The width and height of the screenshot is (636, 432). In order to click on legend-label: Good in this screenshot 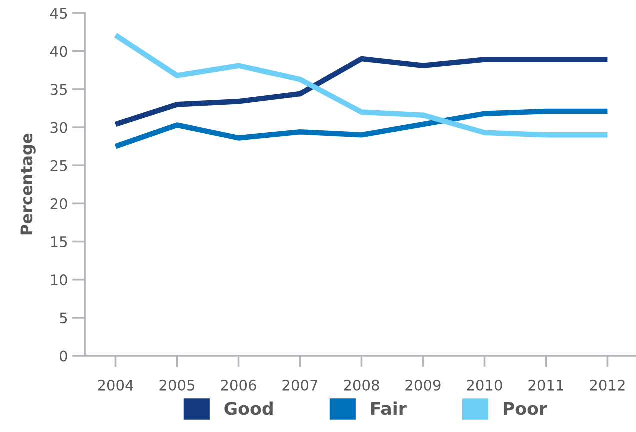, I will do `click(248, 409)`.